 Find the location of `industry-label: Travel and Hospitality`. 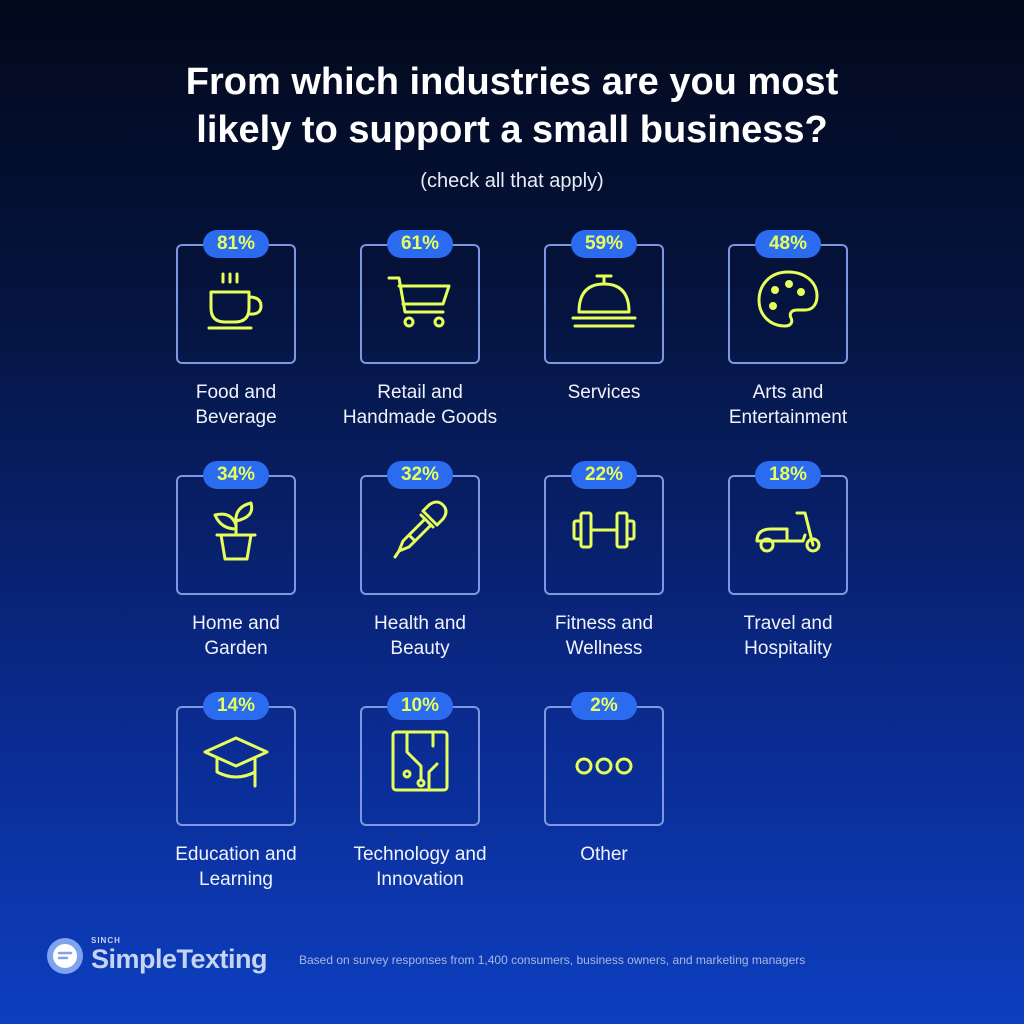

industry-label: Travel and Hospitality is located at coordinates (788, 636).